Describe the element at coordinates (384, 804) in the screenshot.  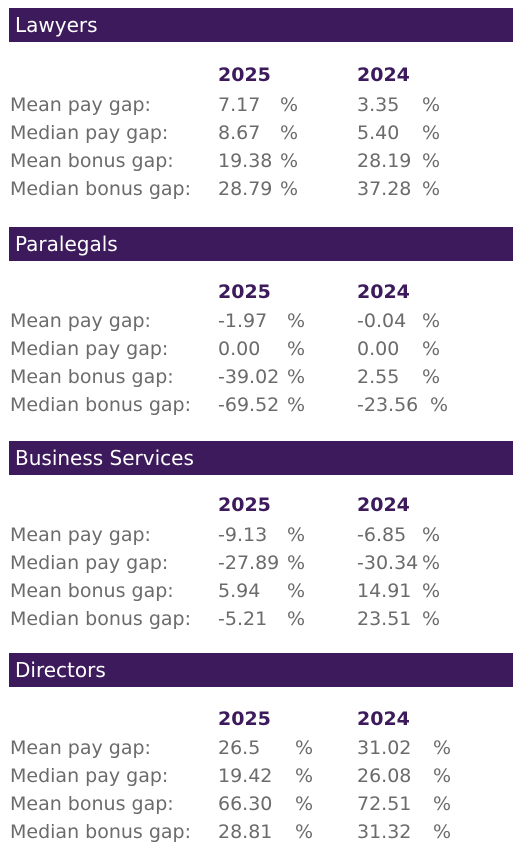
I see `value-2024: 72.51` at that location.